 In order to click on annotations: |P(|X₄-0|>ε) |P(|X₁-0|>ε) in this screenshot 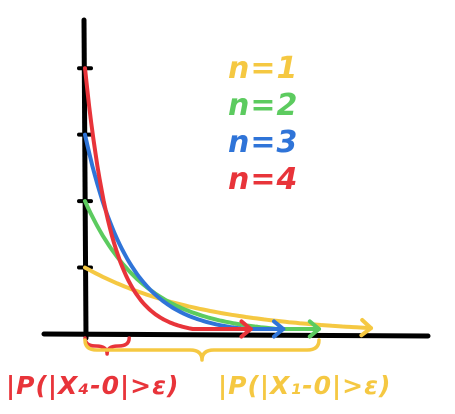, I will do `click(198, 369)`.